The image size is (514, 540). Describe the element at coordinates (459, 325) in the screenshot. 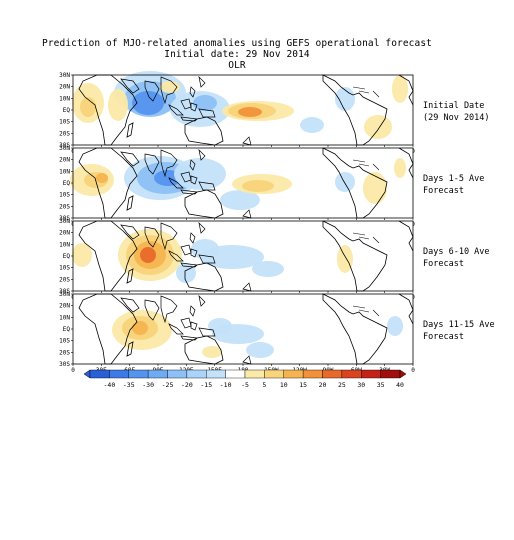

I see `label-line1: Days 11-15 Ave` at that location.